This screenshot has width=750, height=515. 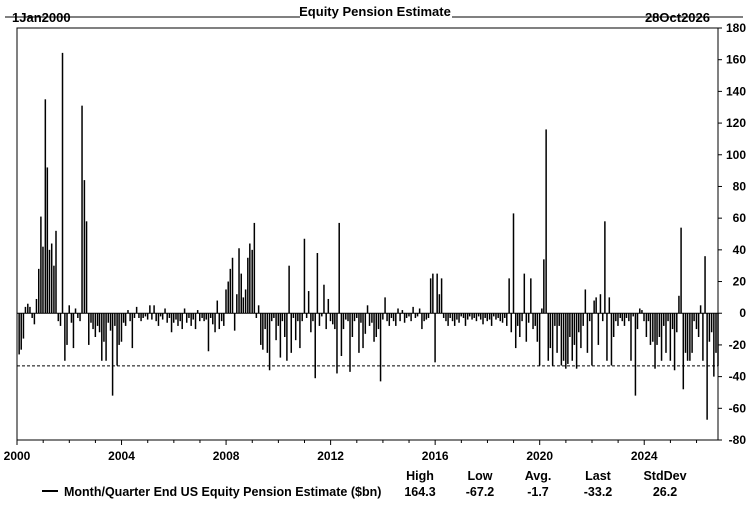 I want to click on stats-header: StdDev, so click(x=664, y=476).